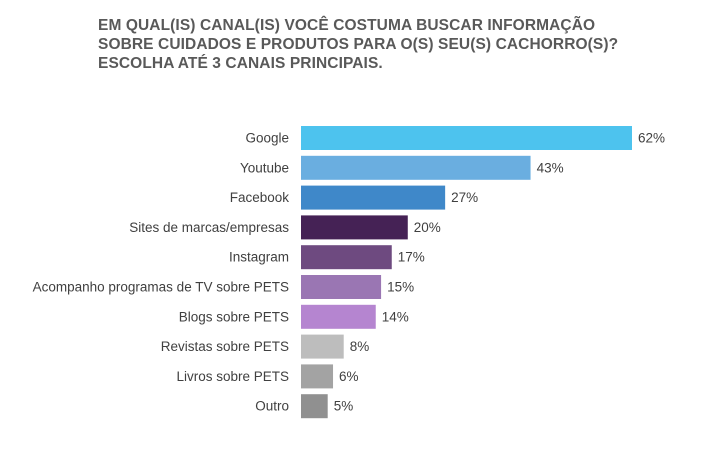  What do you see at coordinates (464, 197) in the screenshot?
I see `value-label-3: 27%` at bounding box center [464, 197].